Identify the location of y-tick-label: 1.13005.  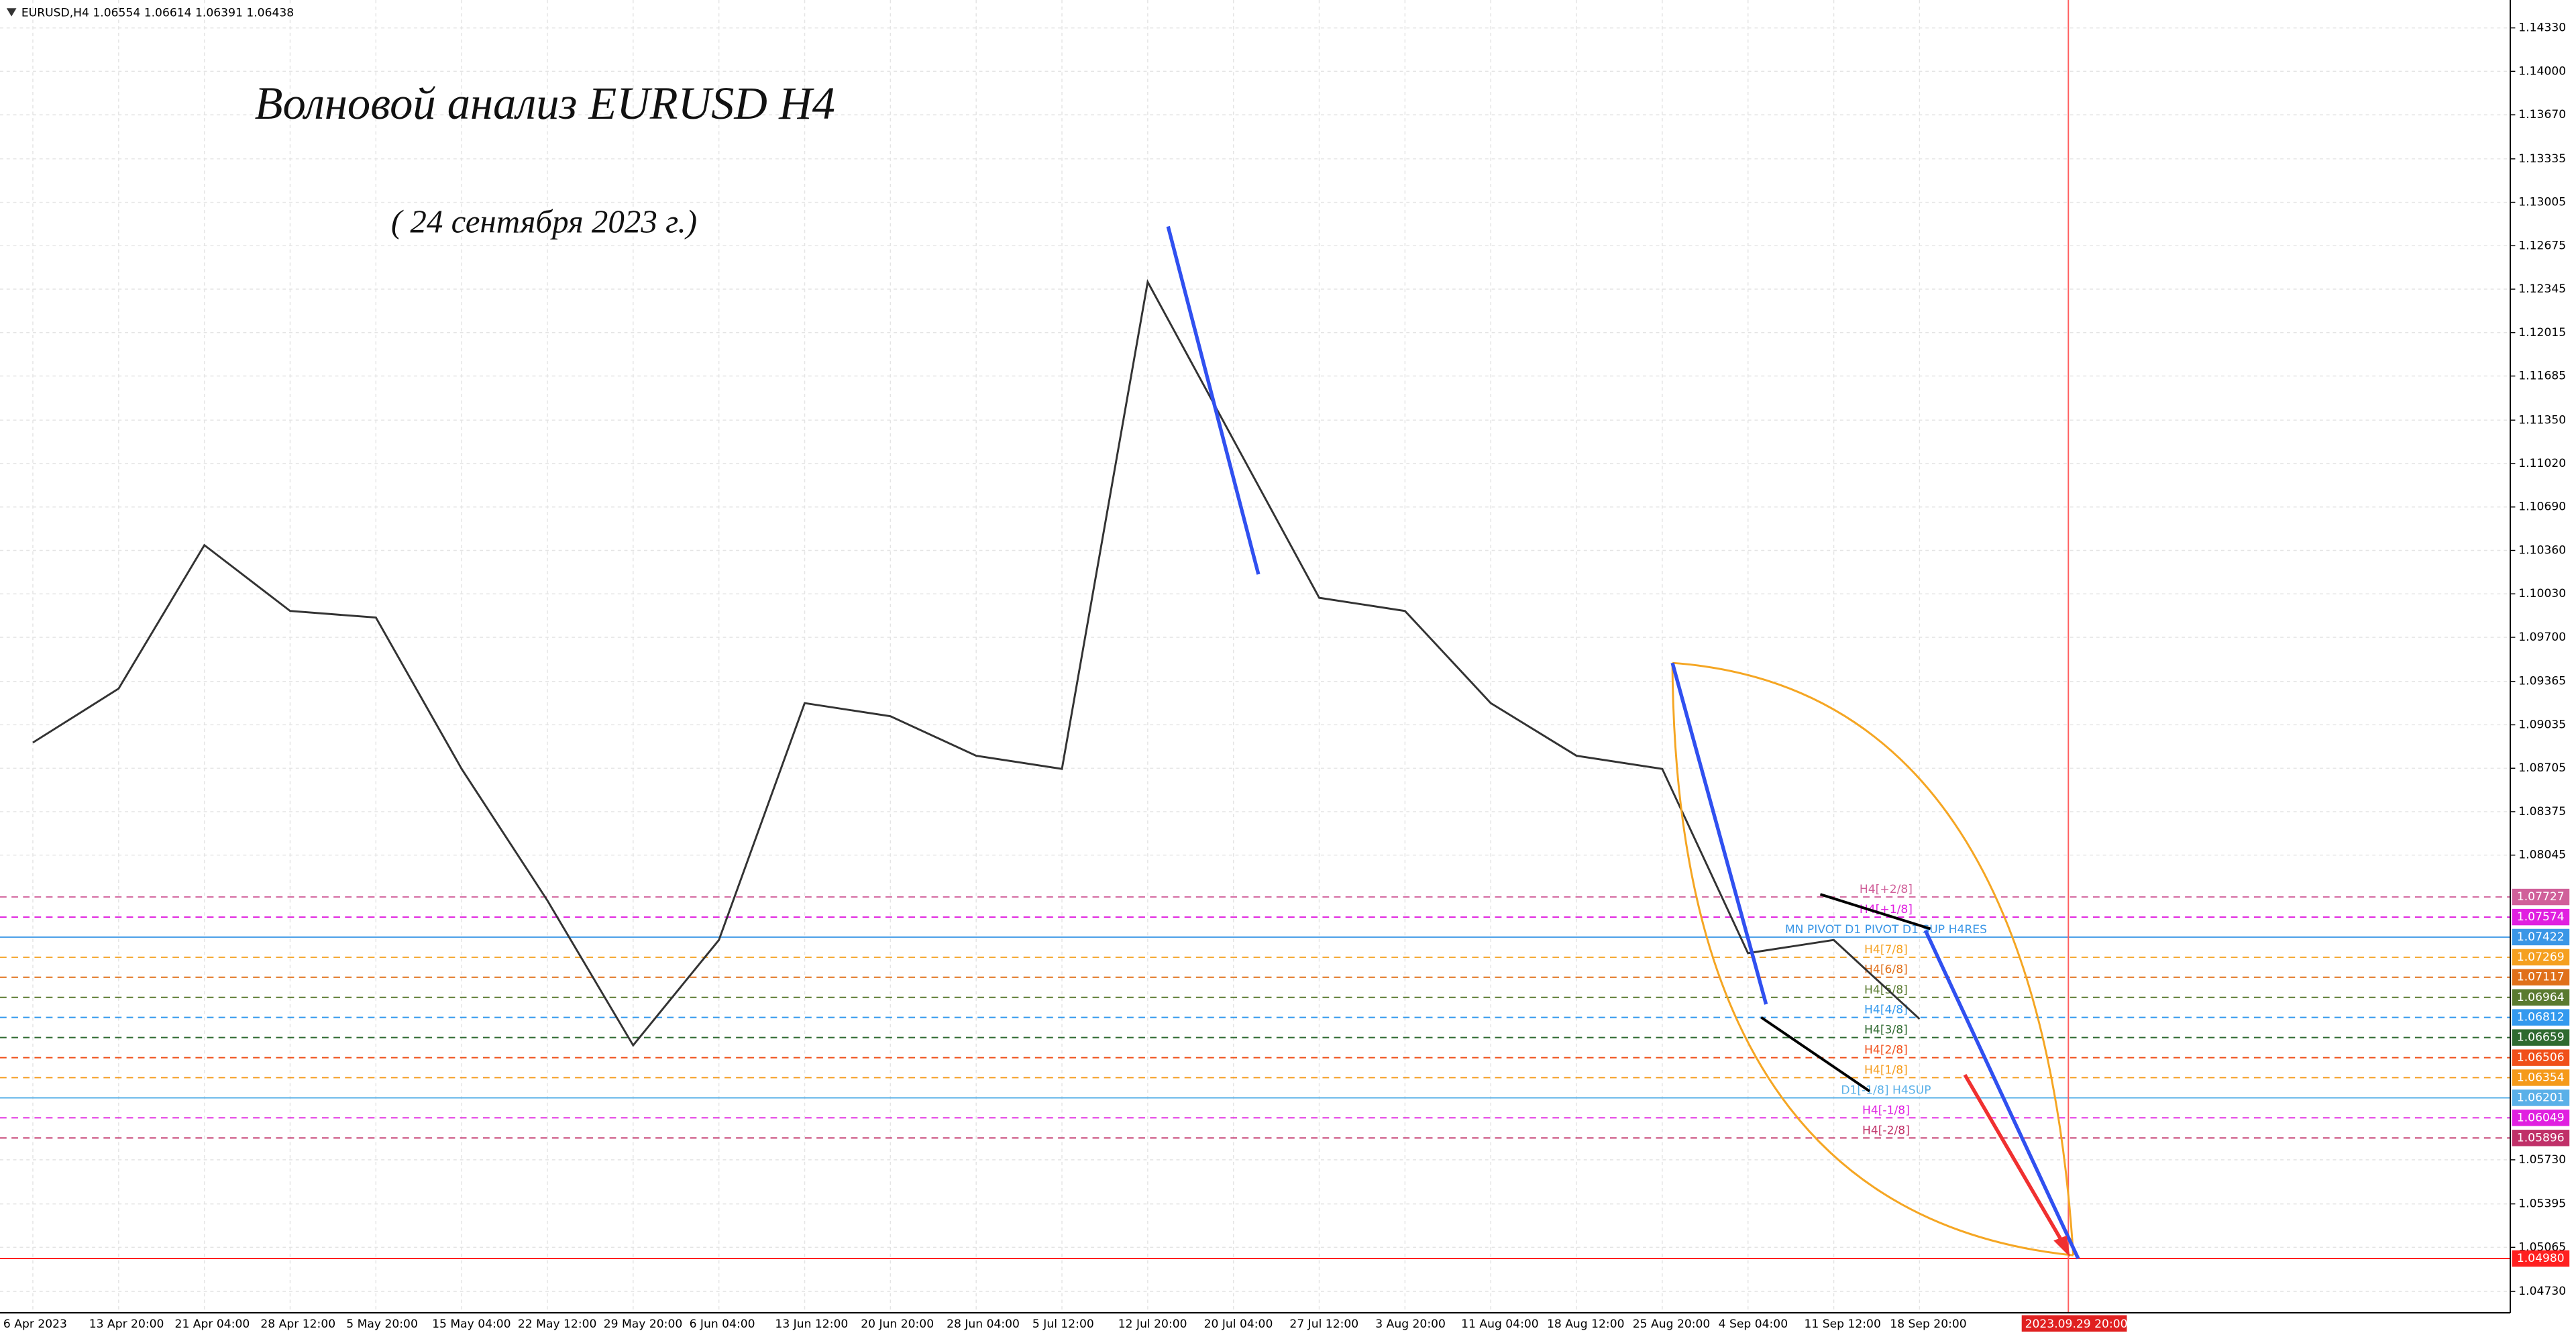
(2542, 202).